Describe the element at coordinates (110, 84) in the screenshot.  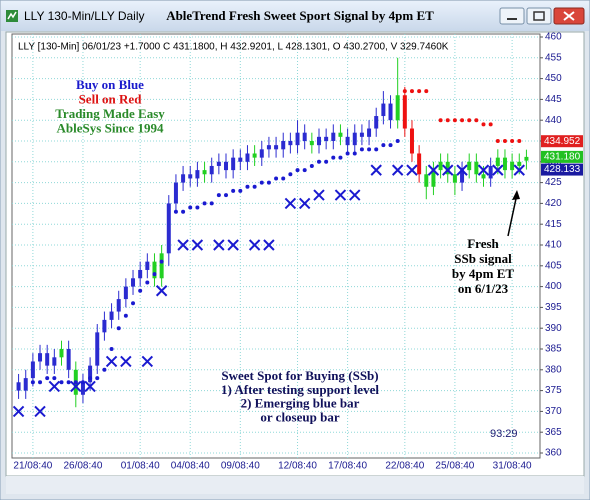
I see `annotation-line: Buy on Blue` at that location.